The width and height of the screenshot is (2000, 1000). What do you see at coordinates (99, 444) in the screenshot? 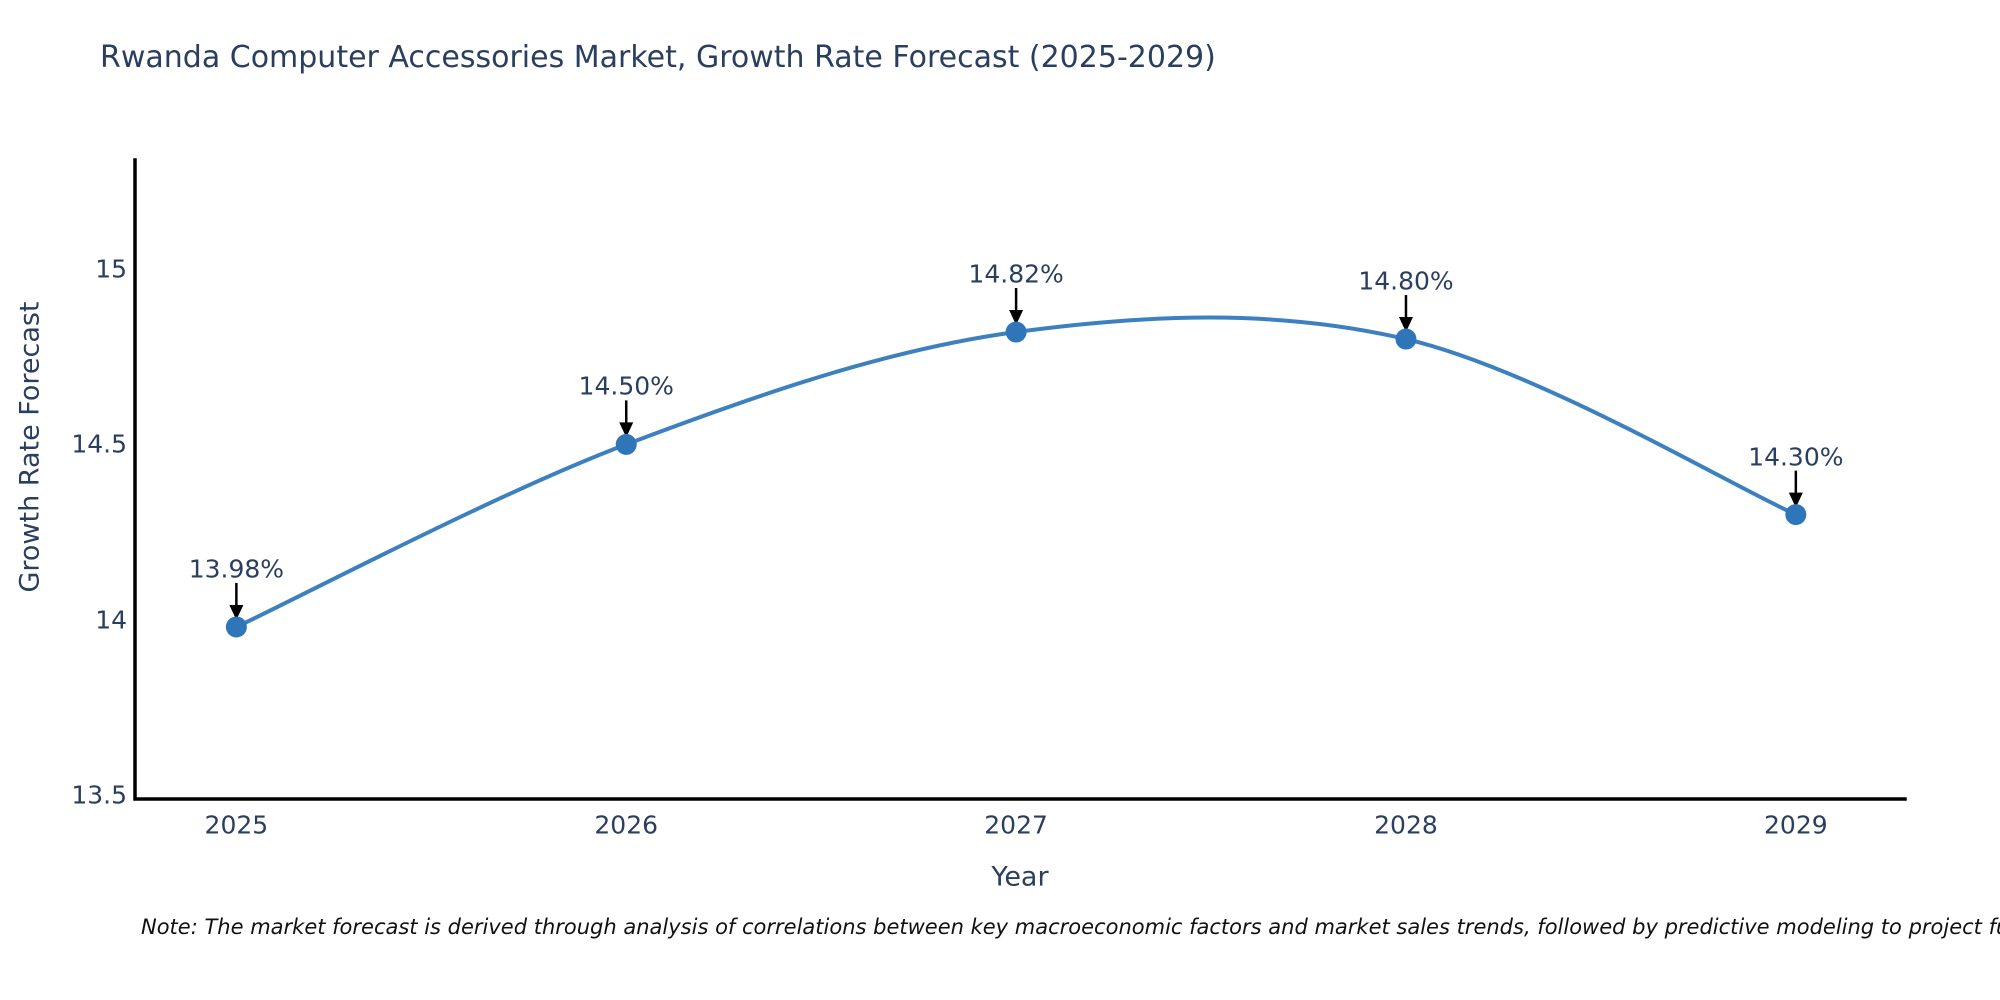
I see `y-tick-label: 14.5` at bounding box center [99, 444].